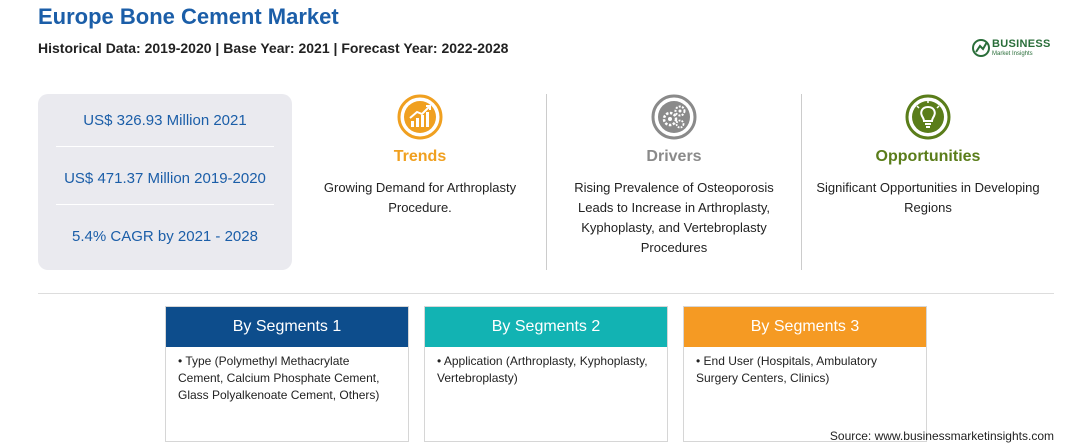 The height and width of the screenshot is (447, 1092). Describe the element at coordinates (546, 327) in the screenshot. I see `segment-2-heading: By Segments 2` at that location.